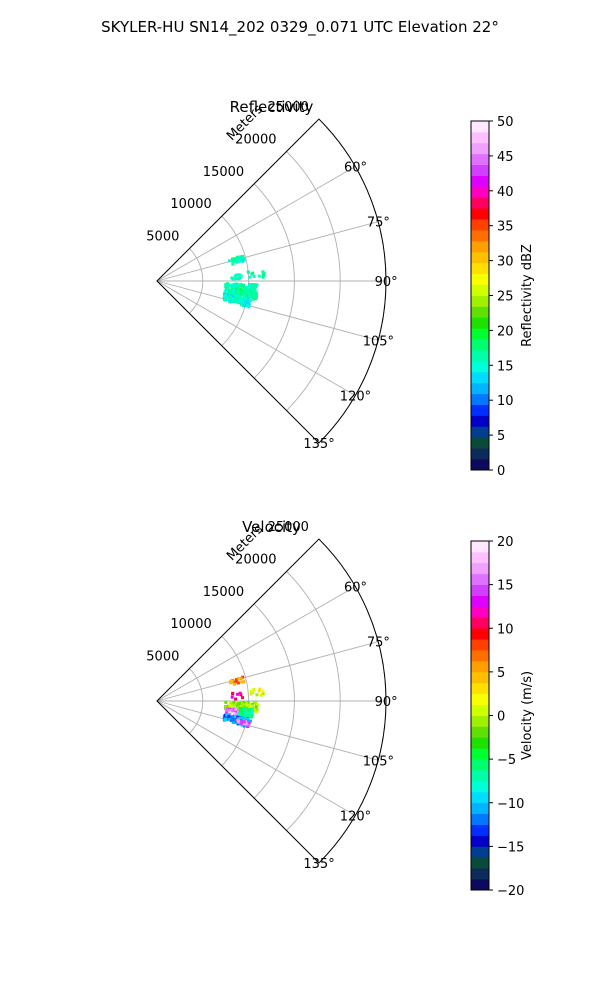 This screenshot has height=1000, width=600. What do you see at coordinates (223, 172) in the screenshot?
I see `radial-tick-label: 15000` at bounding box center [223, 172].